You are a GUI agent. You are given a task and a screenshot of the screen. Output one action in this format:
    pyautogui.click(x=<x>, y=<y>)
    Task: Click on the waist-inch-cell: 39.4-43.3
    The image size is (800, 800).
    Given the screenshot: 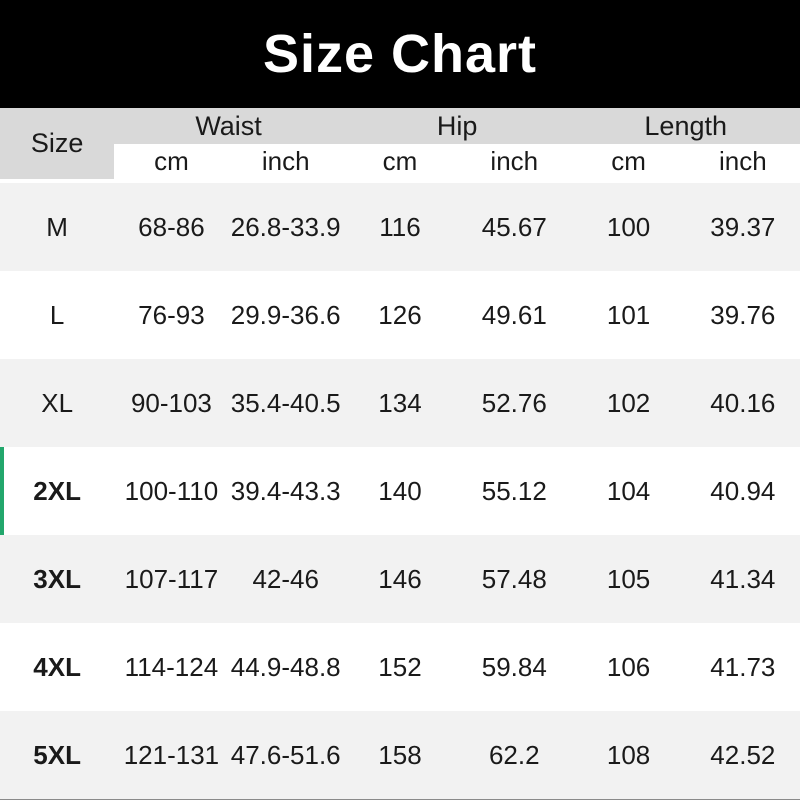 What is the action you would take?
    pyautogui.click(x=285, y=490)
    